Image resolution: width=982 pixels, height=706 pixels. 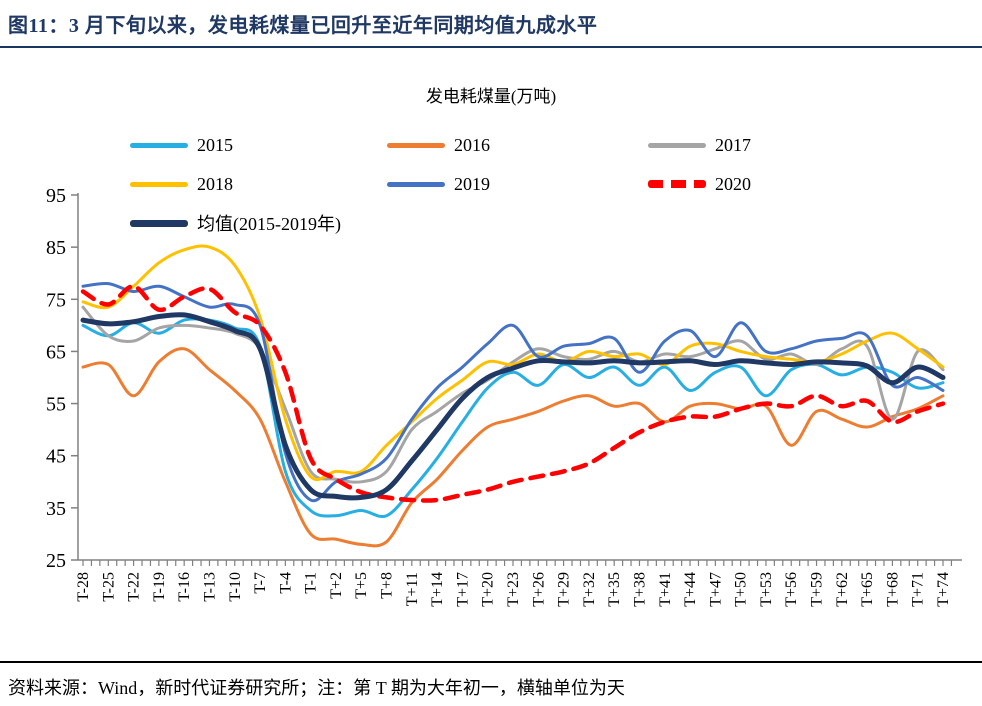 I want to click on y-tick-label: 95, so click(x=56, y=196).